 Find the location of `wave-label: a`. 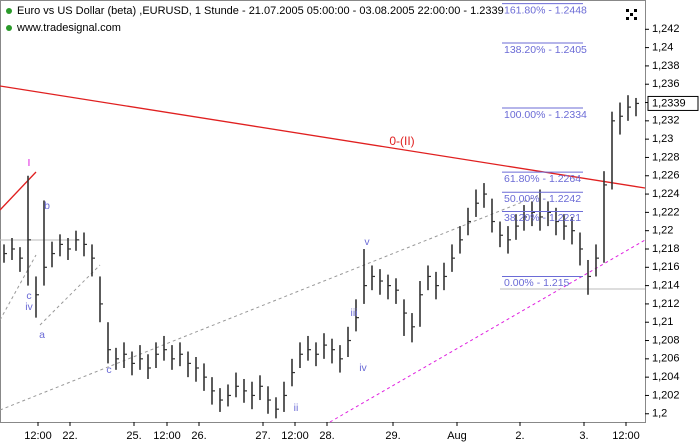

wave-label: a is located at coordinates (42, 335).